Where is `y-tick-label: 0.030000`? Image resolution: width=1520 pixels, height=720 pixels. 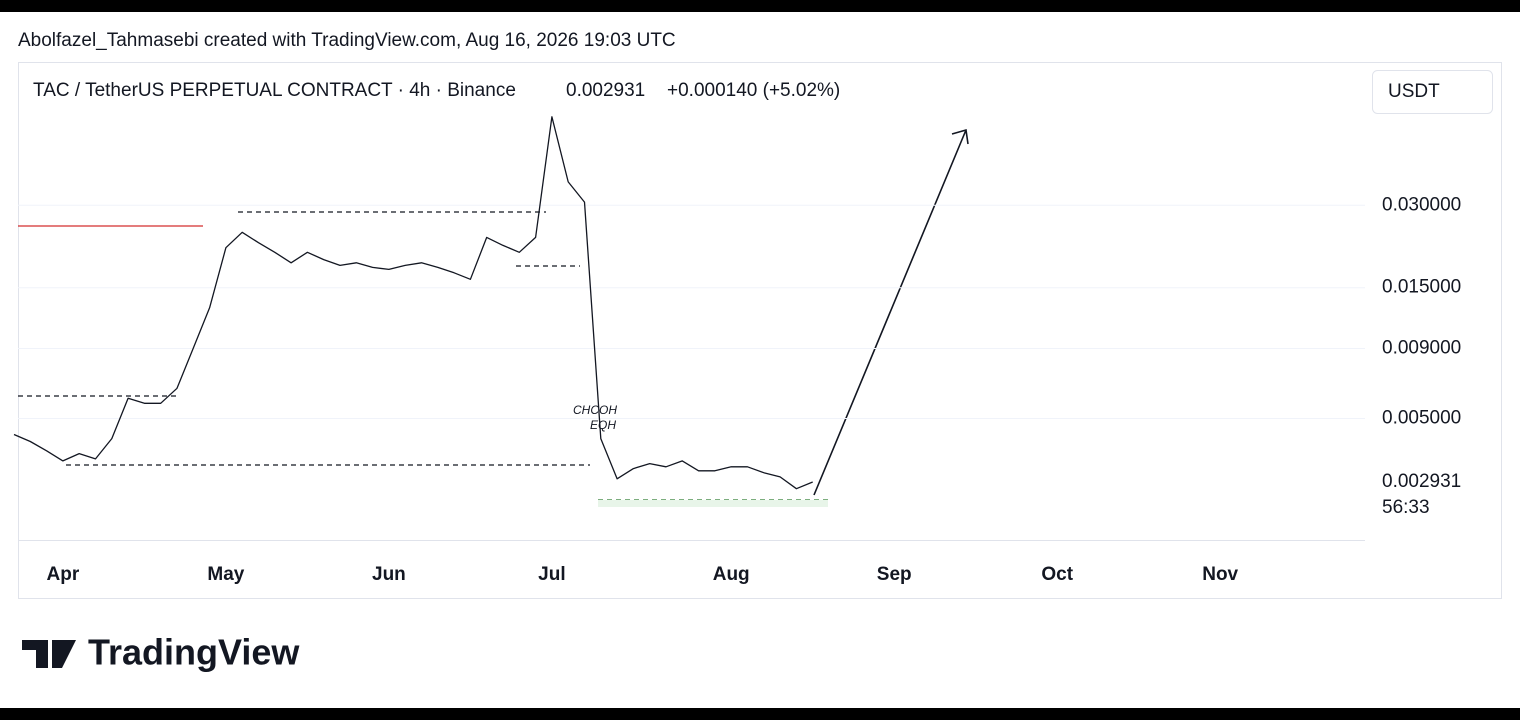
y-tick-label: 0.030000 is located at coordinates (1421, 204).